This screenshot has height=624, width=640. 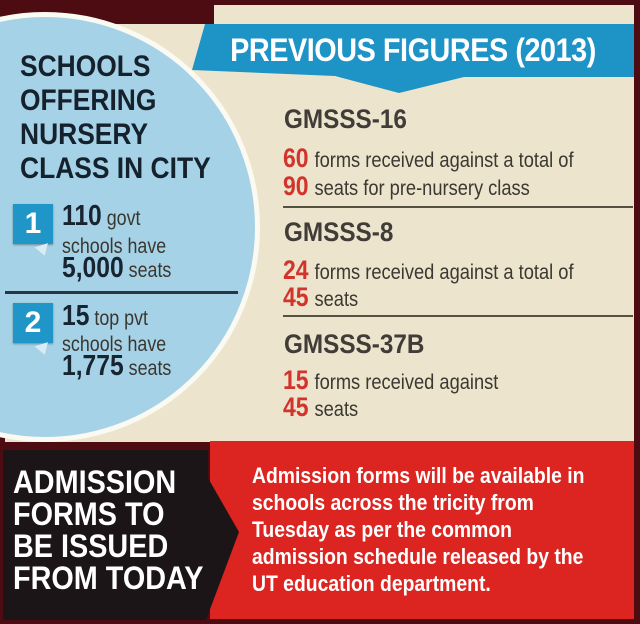 What do you see at coordinates (82, 216) in the screenshot?
I see `govt-schools-count: 110` at bounding box center [82, 216].